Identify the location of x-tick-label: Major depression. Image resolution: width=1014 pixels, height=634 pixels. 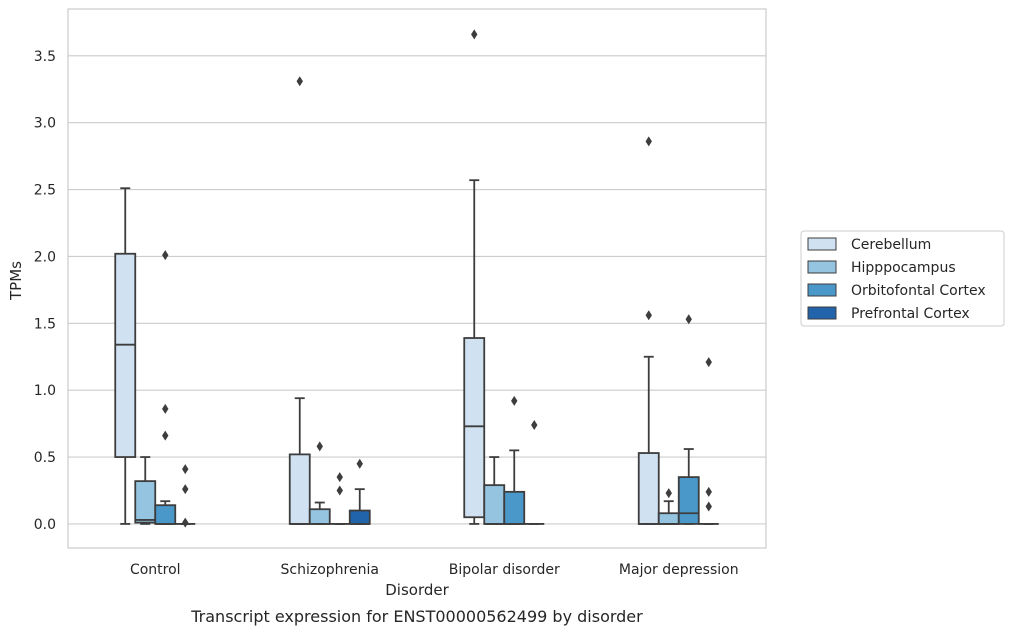
(679, 570).